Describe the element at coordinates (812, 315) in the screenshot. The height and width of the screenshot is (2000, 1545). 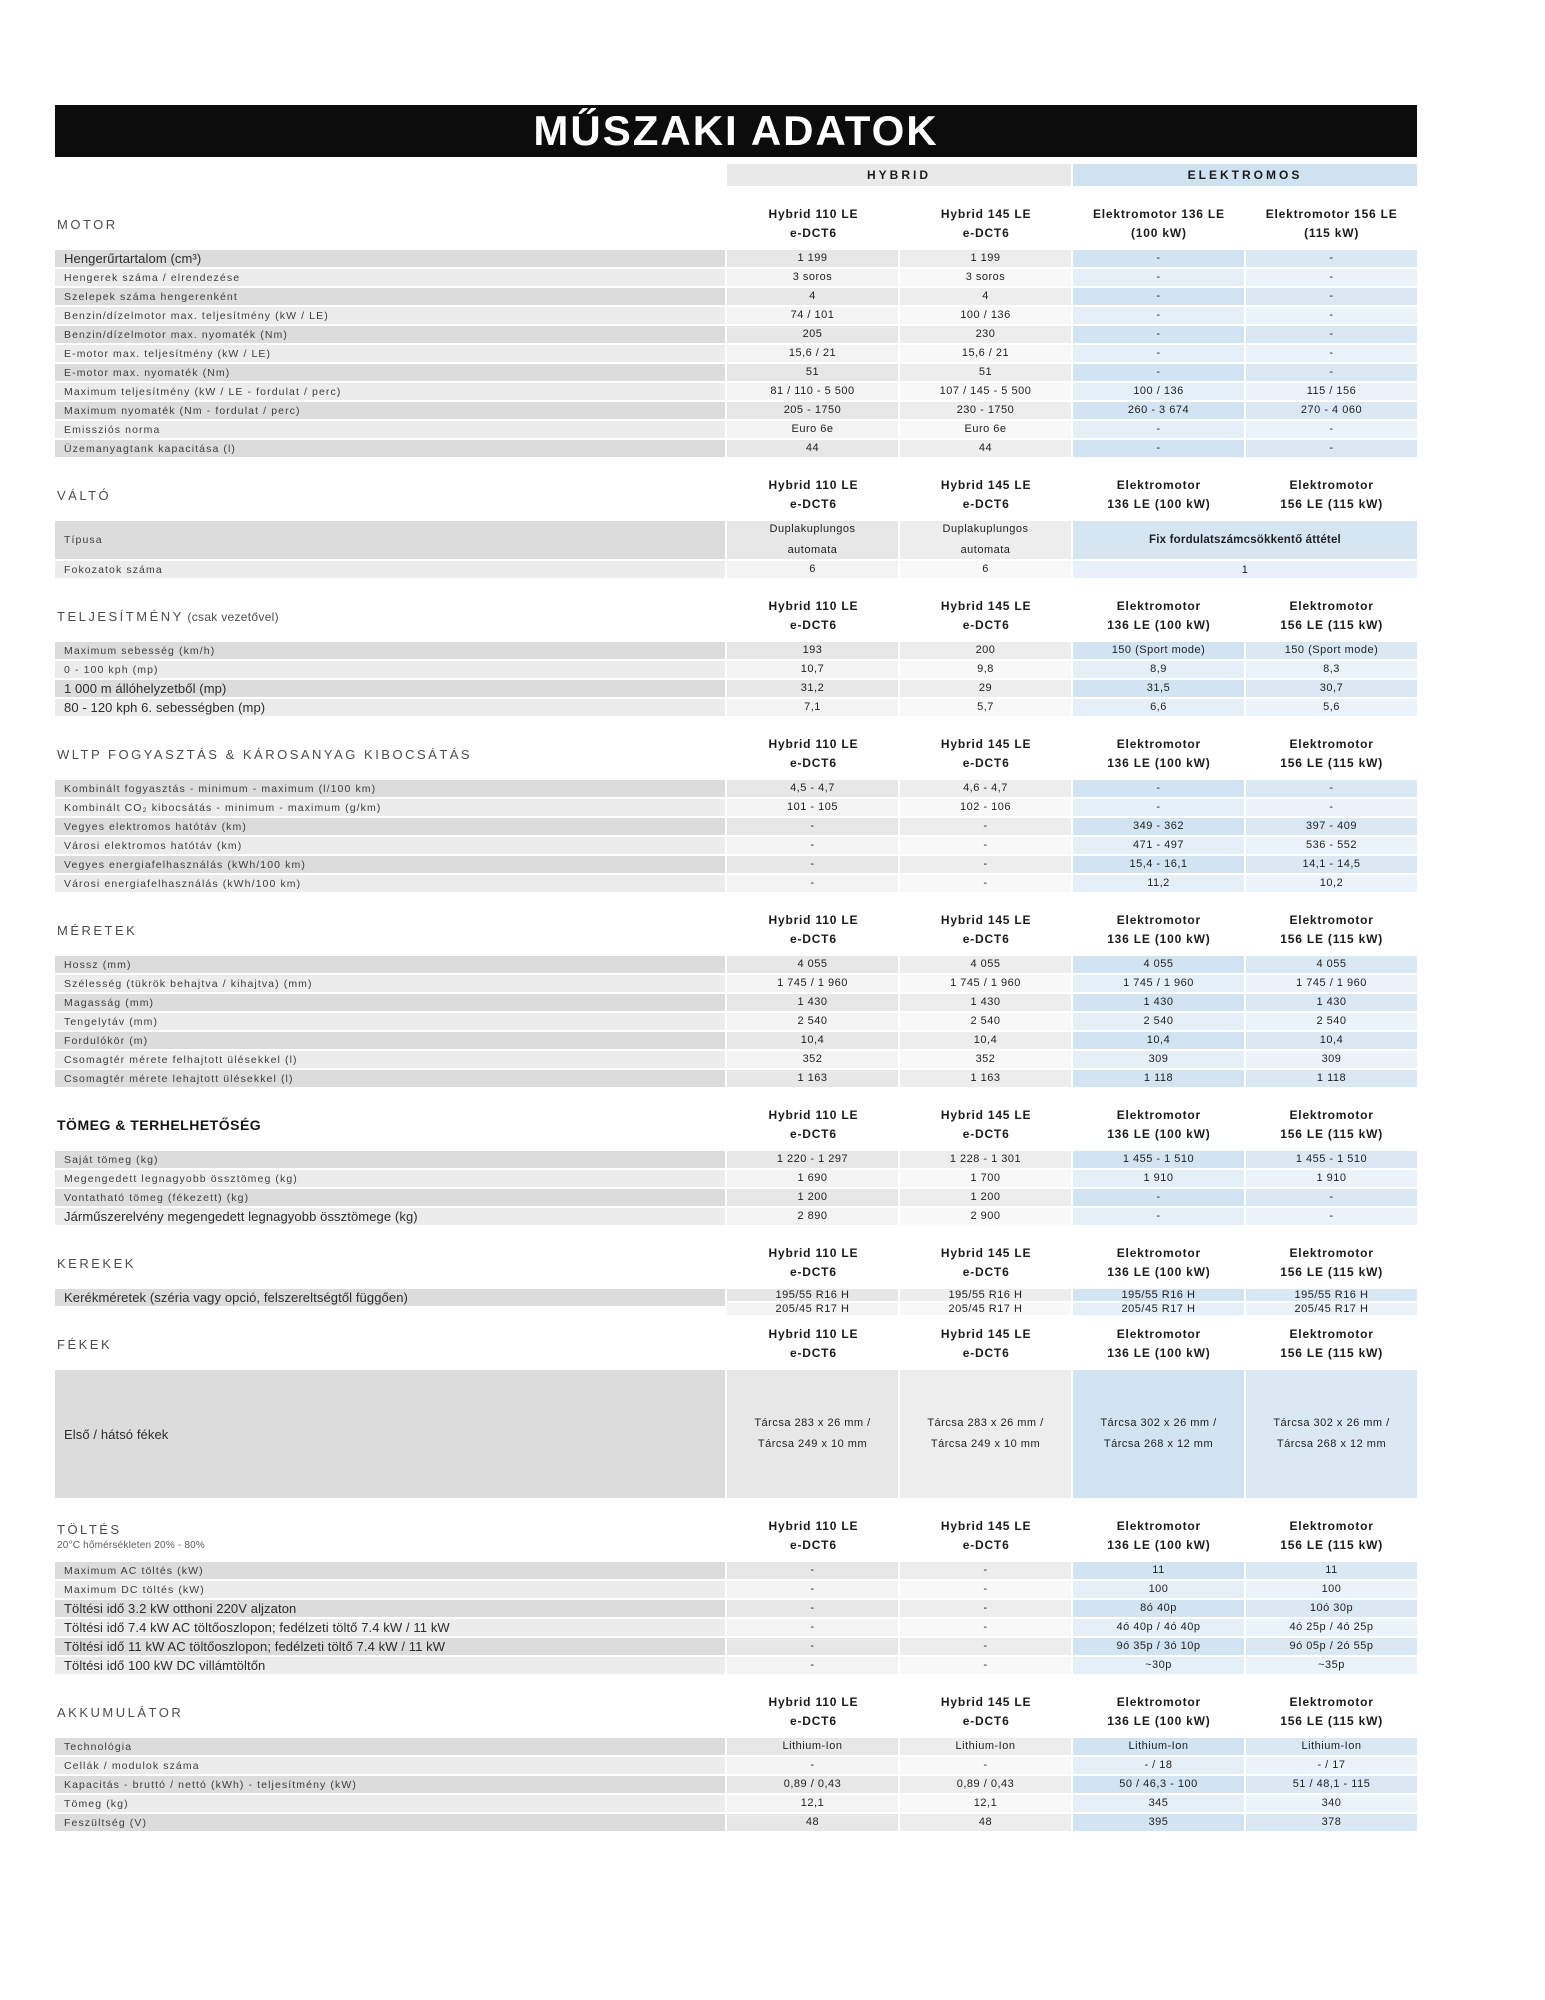
I see `value-cell: 74 / 101` at that location.